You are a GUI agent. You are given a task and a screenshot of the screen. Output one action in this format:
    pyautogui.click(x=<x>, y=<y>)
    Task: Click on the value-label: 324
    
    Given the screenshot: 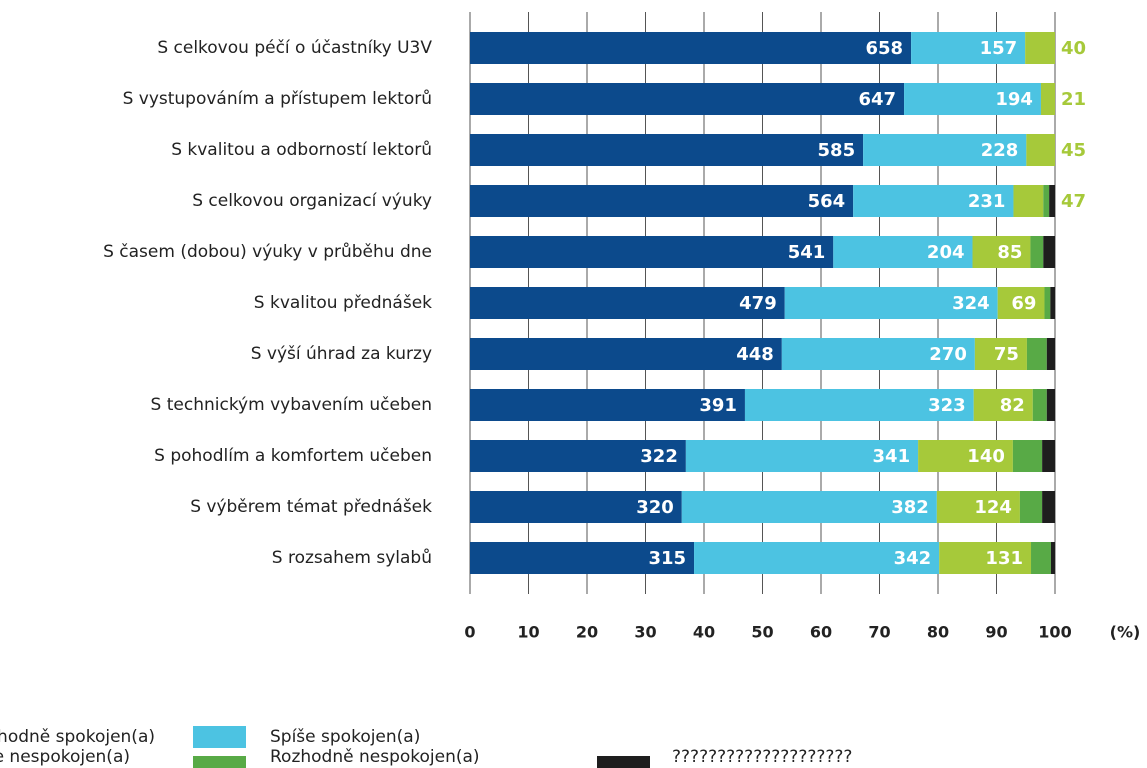 What is the action you would take?
    pyautogui.click(x=971, y=303)
    